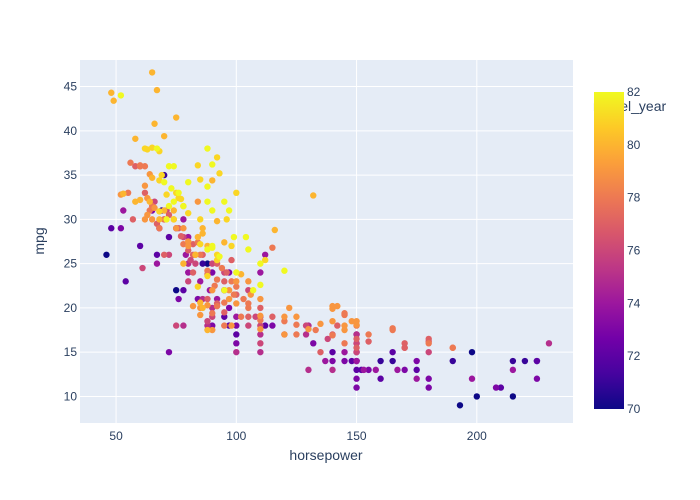 The image size is (700, 500). I want to click on x-tick-label: 200, so click(477, 436).